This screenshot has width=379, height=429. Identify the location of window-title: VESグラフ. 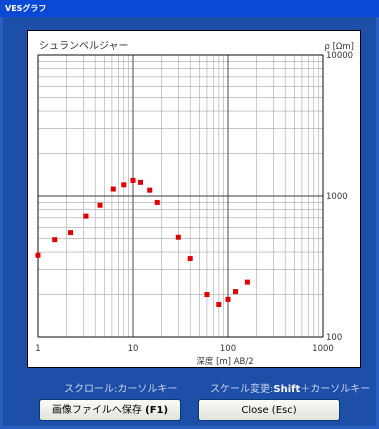
(189, 8).